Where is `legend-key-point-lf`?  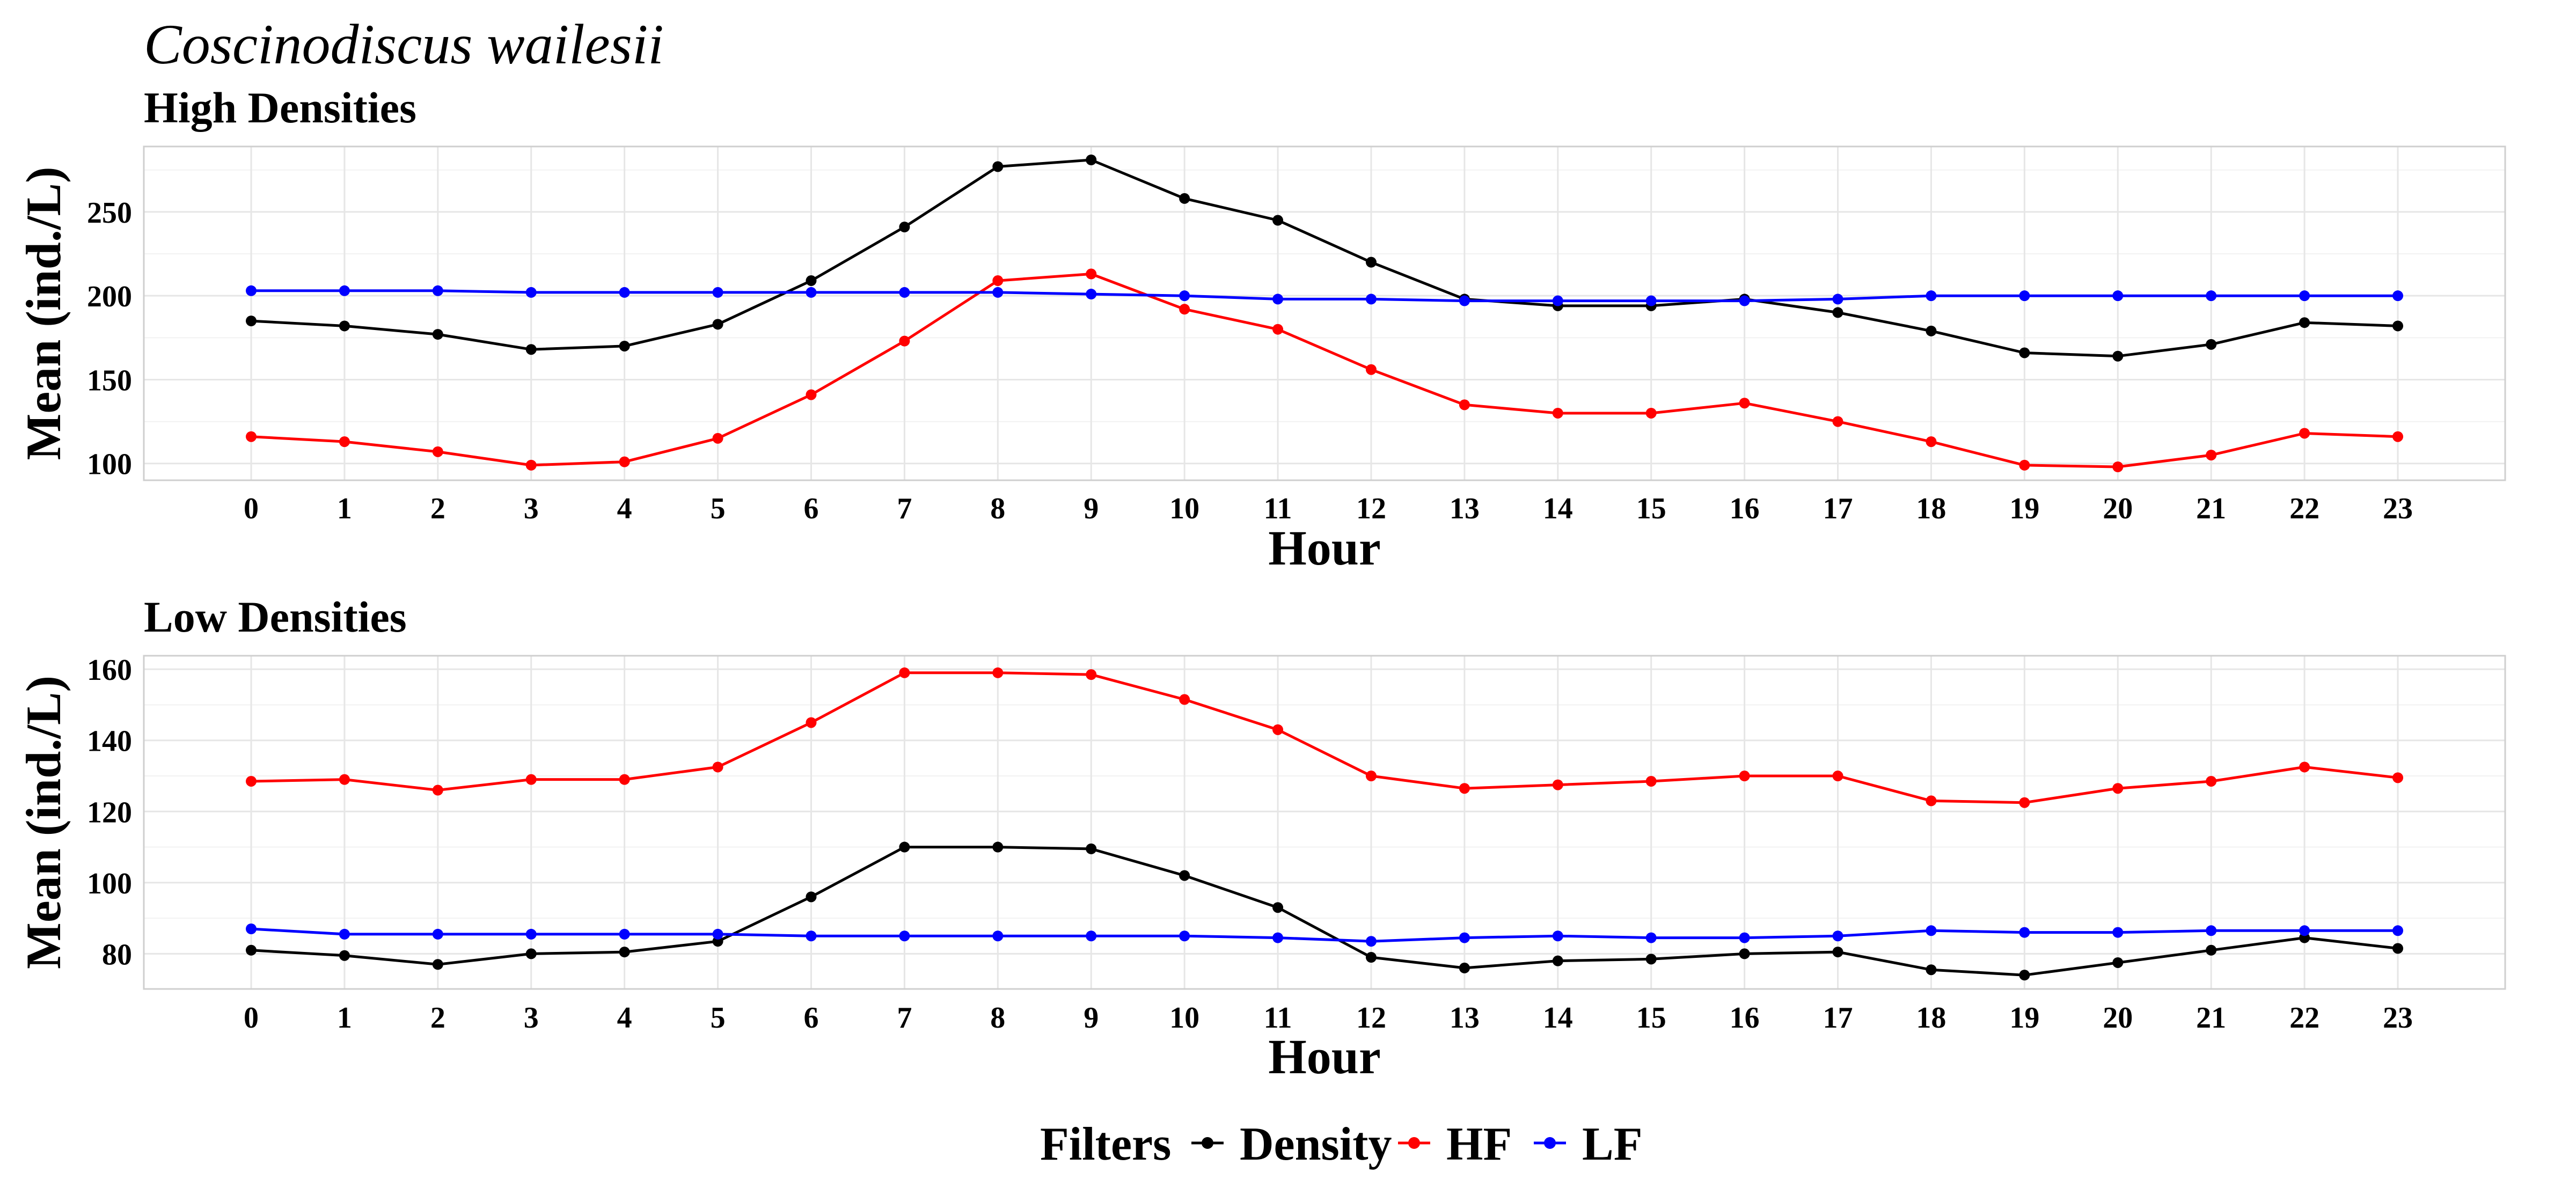
legend-key-point-lf is located at coordinates (1550, 1143).